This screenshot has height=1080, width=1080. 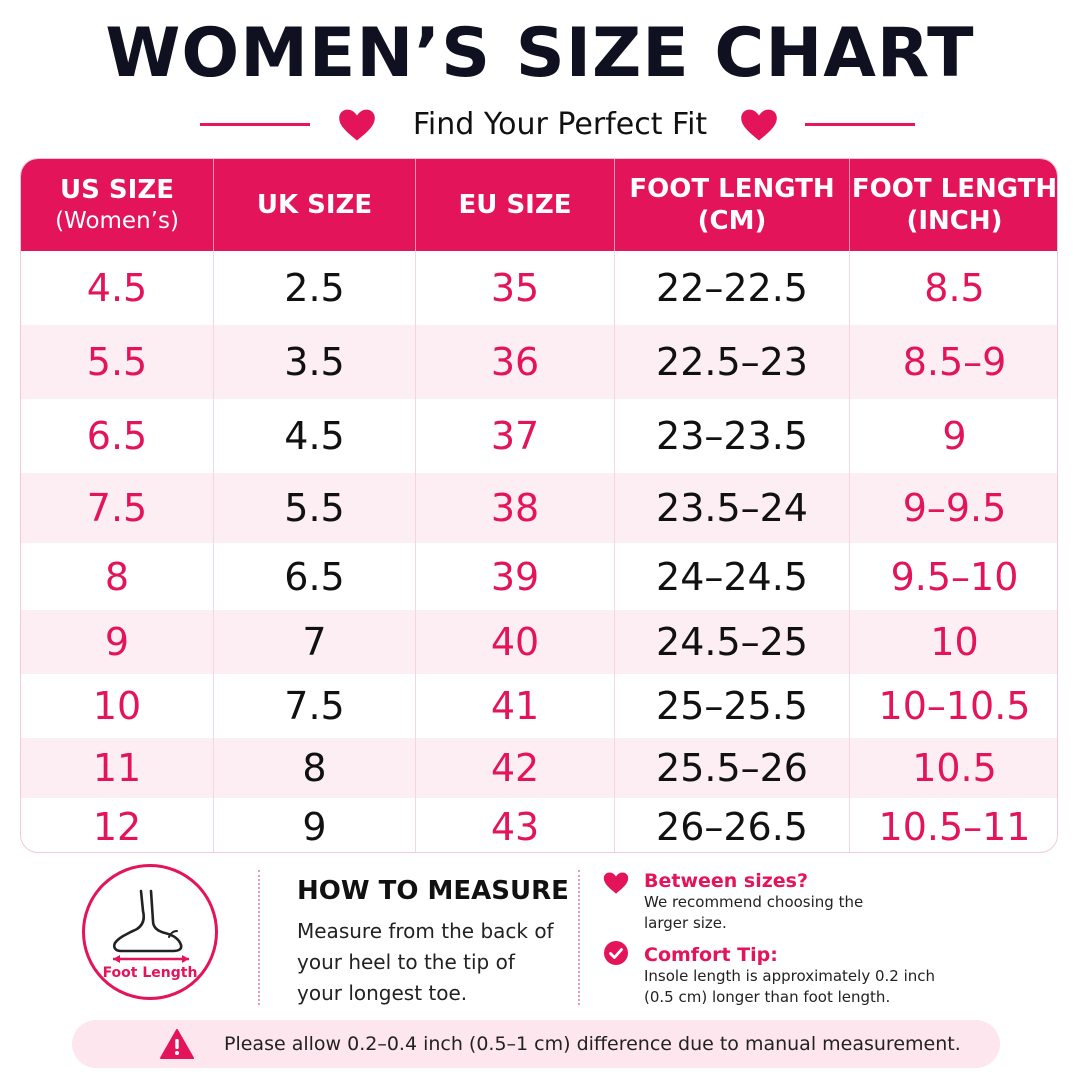 I want to click on header-sublabel: (INCH), so click(x=954, y=221).